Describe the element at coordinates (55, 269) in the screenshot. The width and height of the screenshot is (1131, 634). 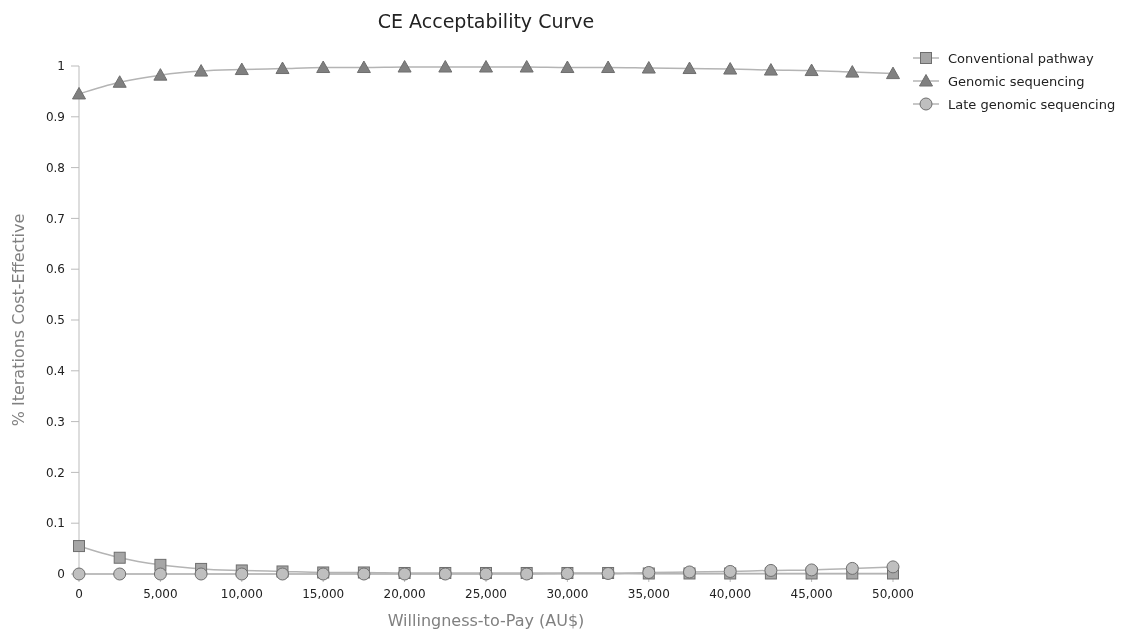
I see `y-tick-label: 0.6` at that location.